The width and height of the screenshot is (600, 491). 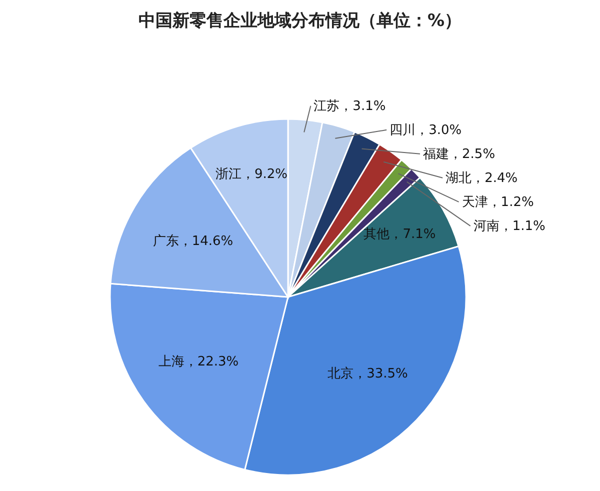 I want to click on slice-label: 福建，2.5%, so click(x=459, y=154).